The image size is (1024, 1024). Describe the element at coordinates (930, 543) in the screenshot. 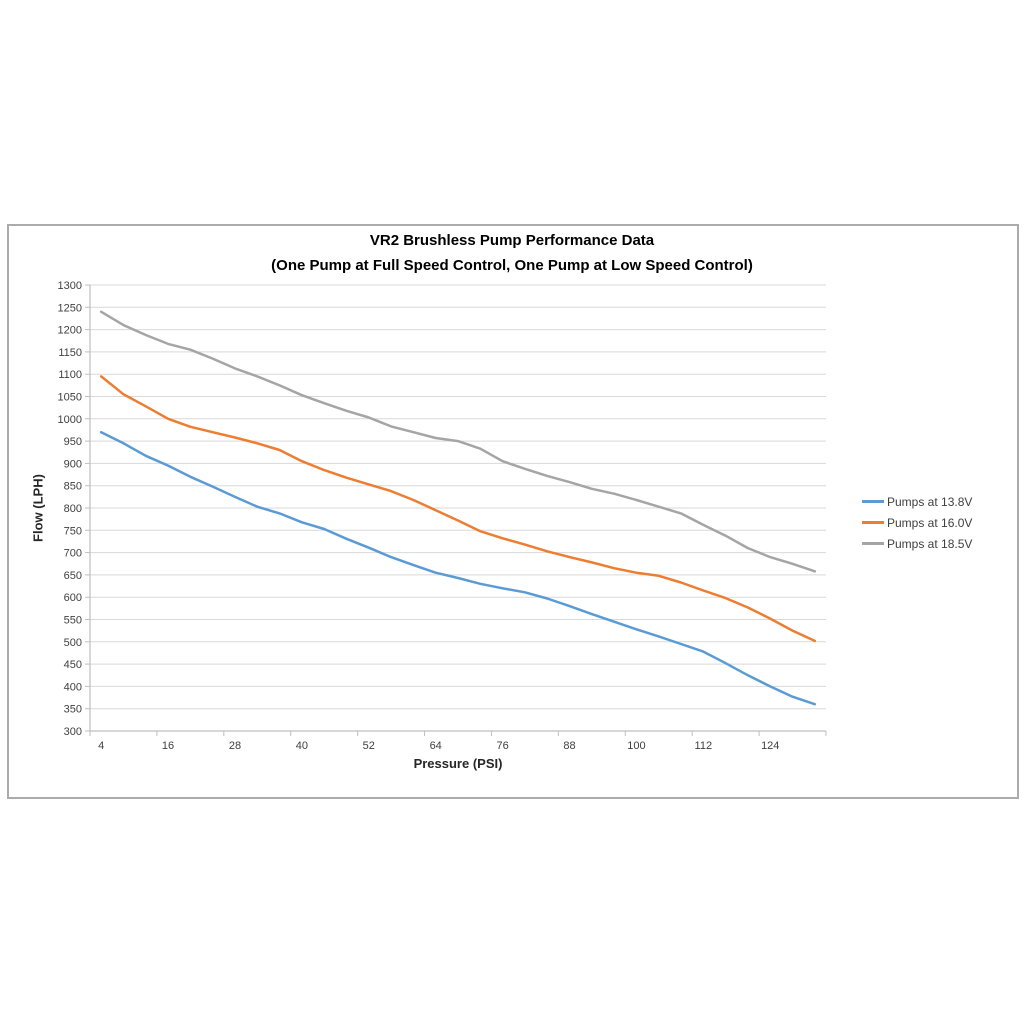

I see `legend-item-label: Pumps at 18.5V` at that location.